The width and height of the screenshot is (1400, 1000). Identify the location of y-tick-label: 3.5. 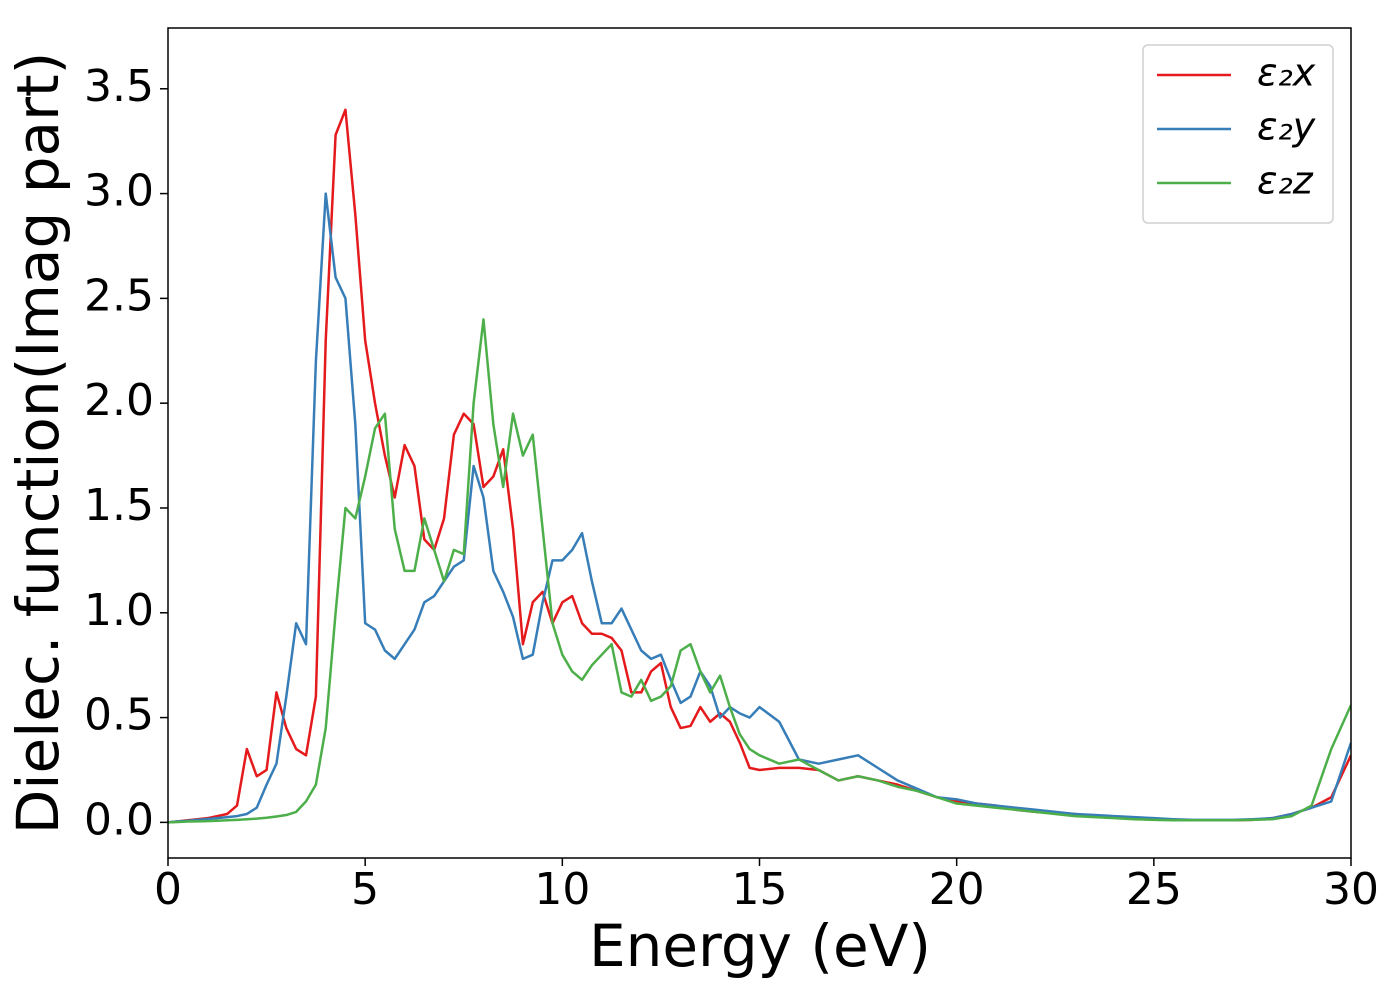
(119, 86).